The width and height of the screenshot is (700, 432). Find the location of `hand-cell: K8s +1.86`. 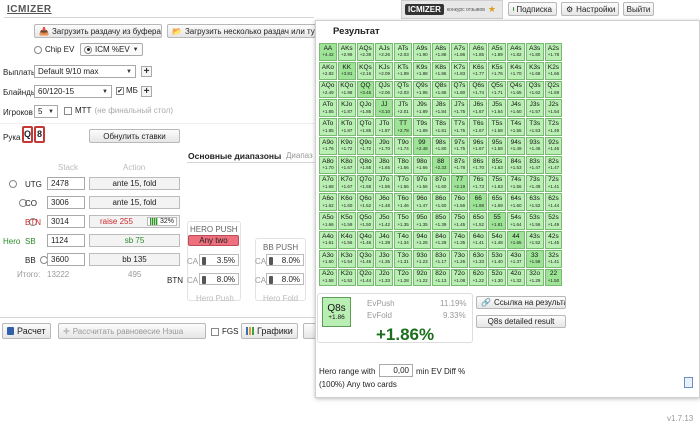

hand-cell: K8s +1.86 is located at coordinates (440, 70).